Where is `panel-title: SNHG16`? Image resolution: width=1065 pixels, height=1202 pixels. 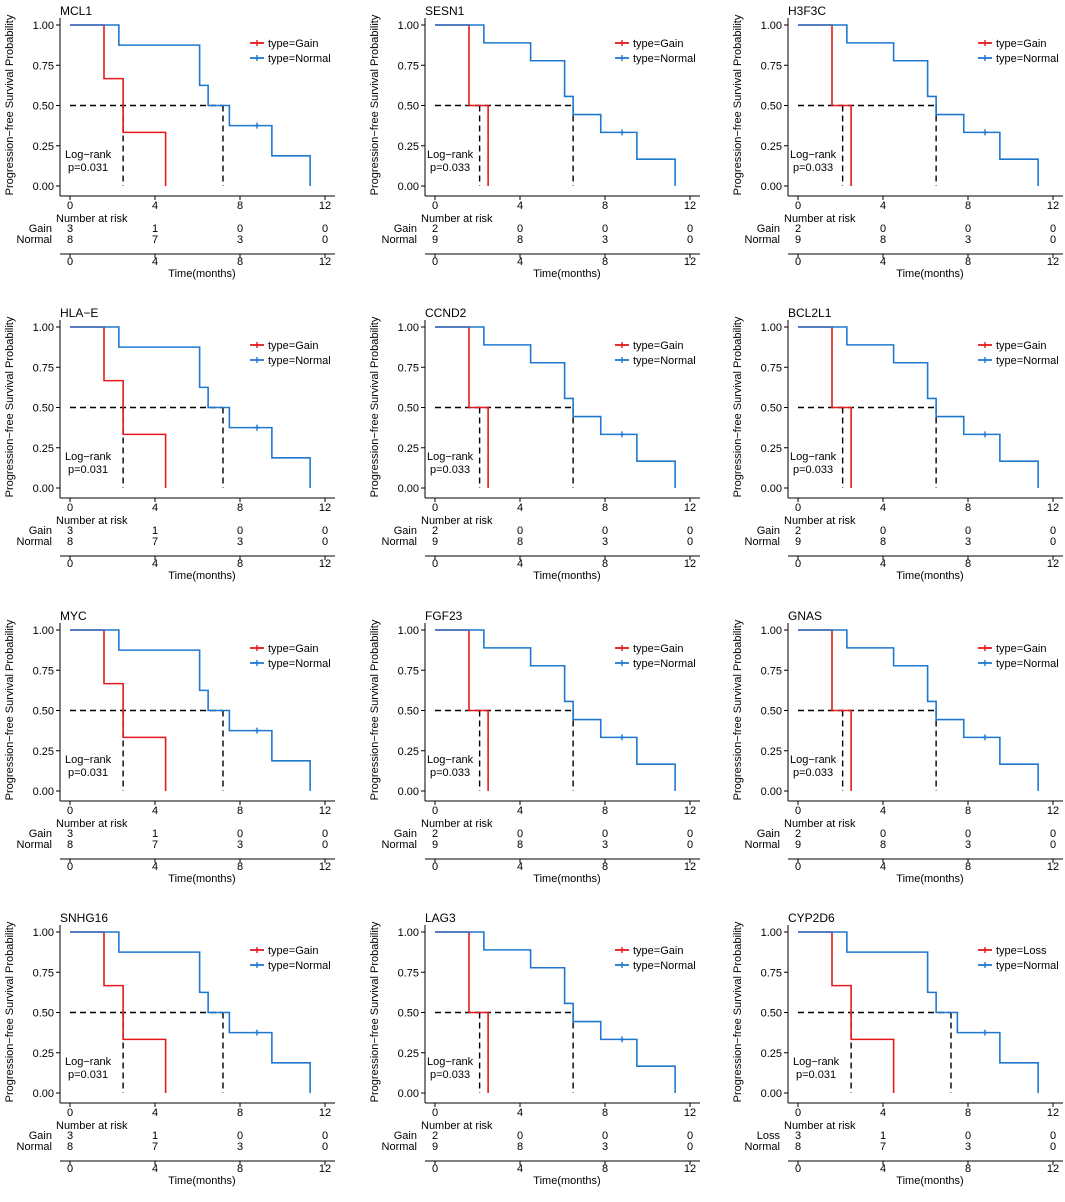 panel-title: SNHG16 is located at coordinates (84, 918).